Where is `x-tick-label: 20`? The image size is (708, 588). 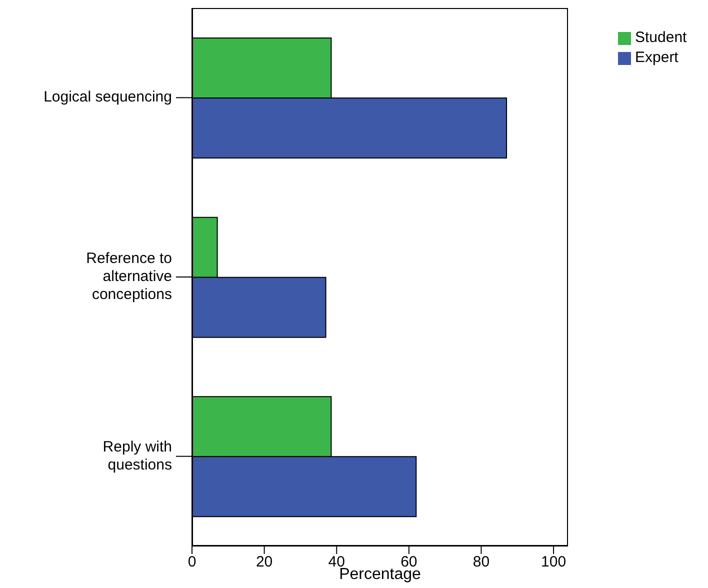
x-tick-label: 20 is located at coordinates (264, 562).